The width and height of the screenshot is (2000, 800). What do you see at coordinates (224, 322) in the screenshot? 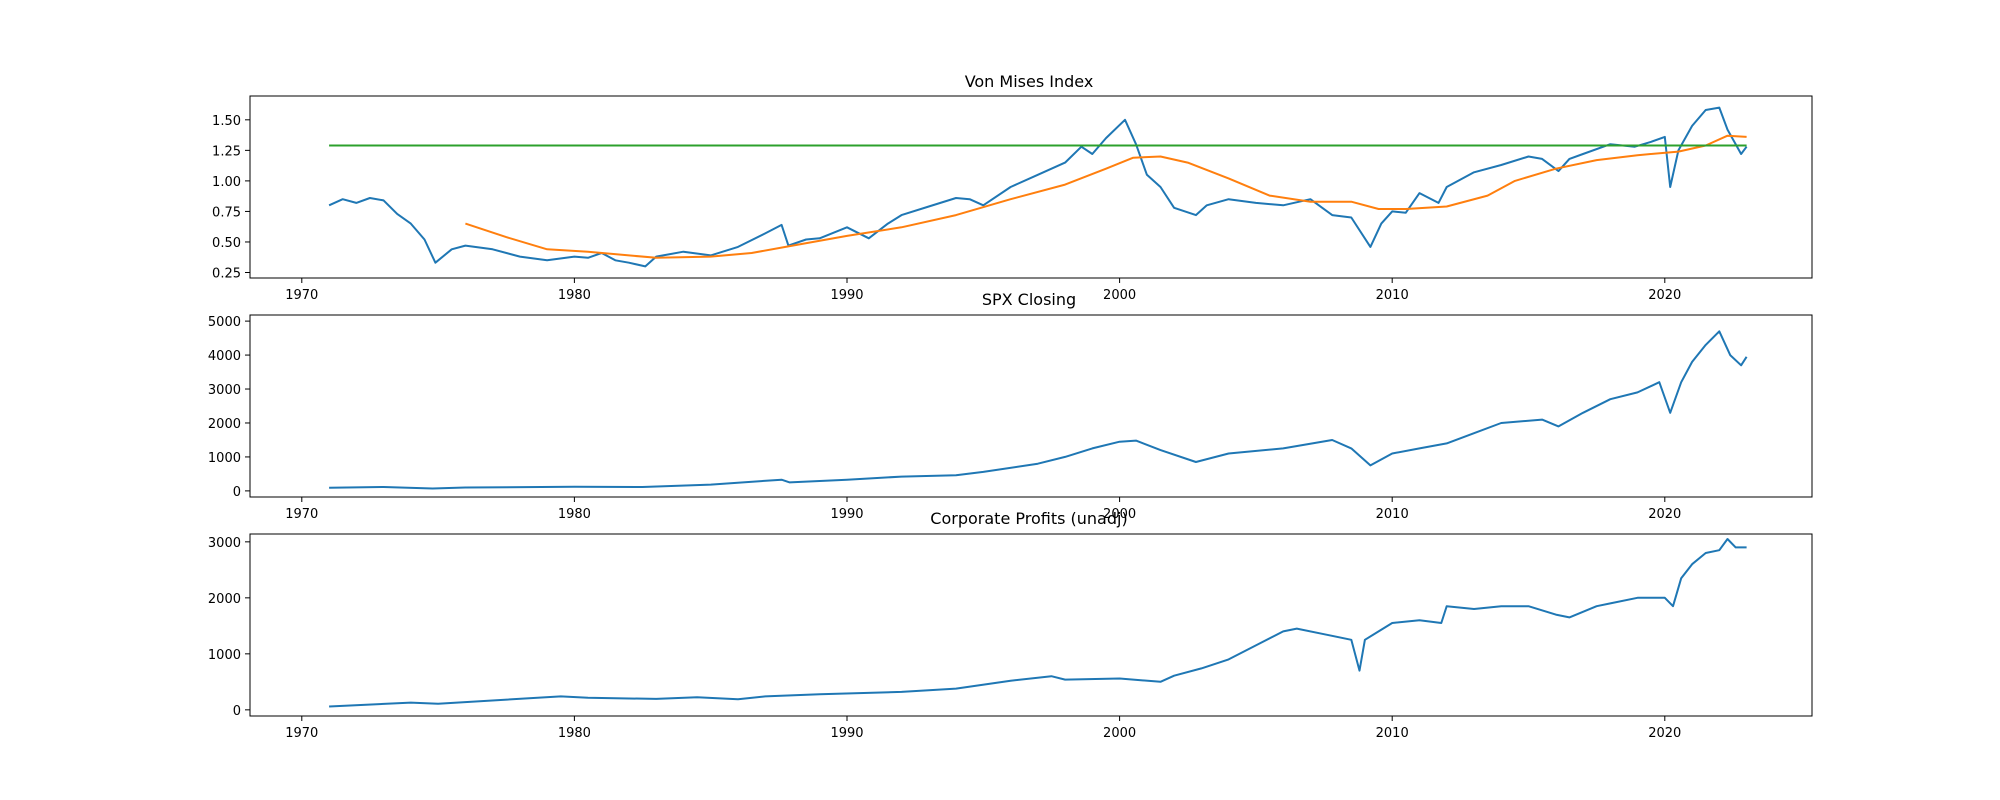
I see `y-tick-label: 5000` at bounding box center [224, 322].